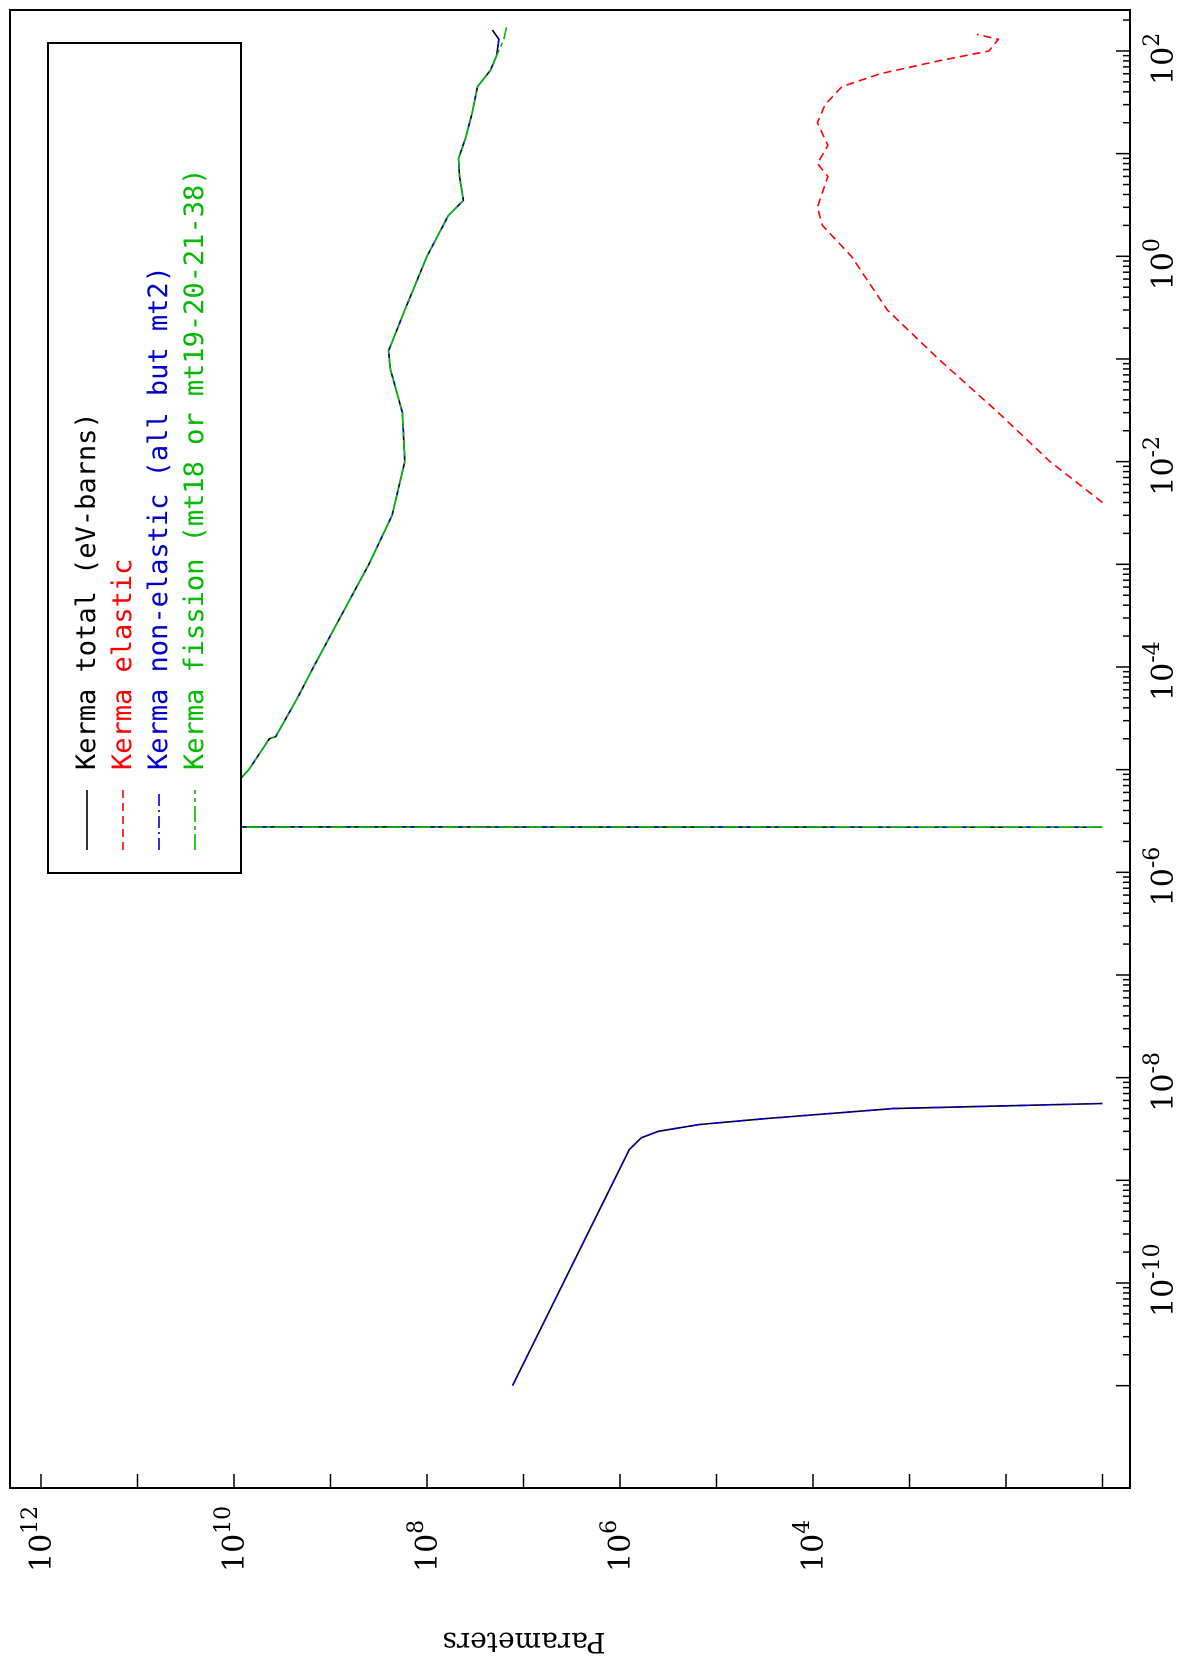 This screenshot has height=1663, width=1193. I want to click on y-tick-label: 1010, so click(231, 1539).